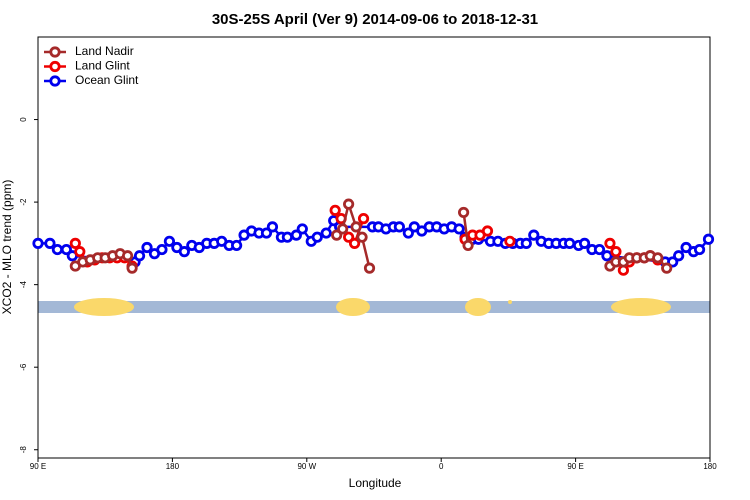 This screenshot has height=500, width=750. What do you see at coordinates (23, 367) in the screenshot?
I see `y-tick-label: -6` at bounding box center [23, 367].